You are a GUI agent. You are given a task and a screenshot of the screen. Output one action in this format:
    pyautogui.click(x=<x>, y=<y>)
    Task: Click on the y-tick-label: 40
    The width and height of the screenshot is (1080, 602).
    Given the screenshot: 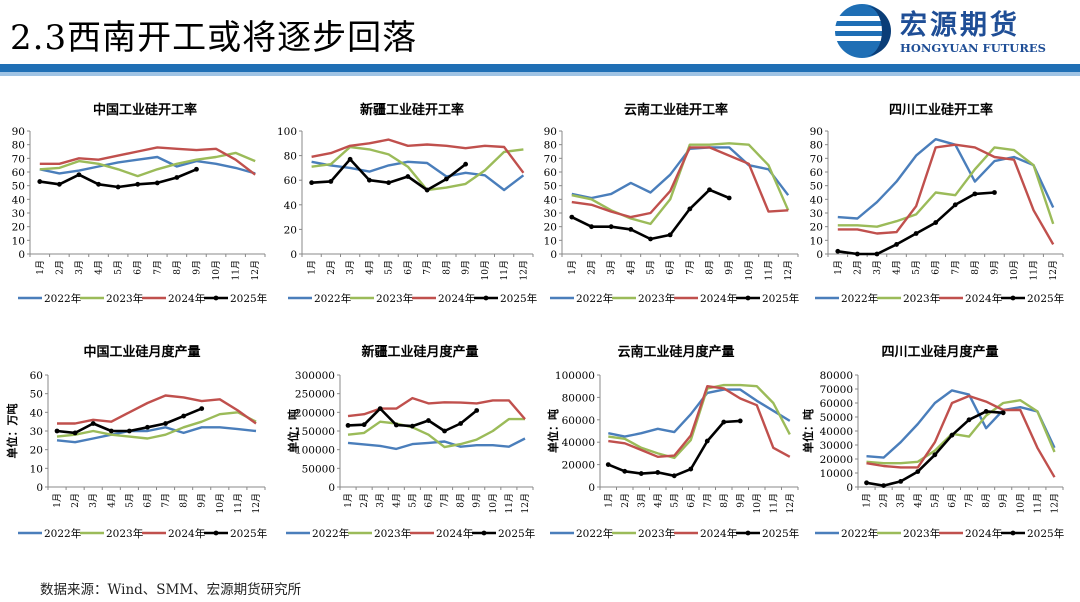 What is the action you would take?
    pyautogui.click(x=816, y=200)
    